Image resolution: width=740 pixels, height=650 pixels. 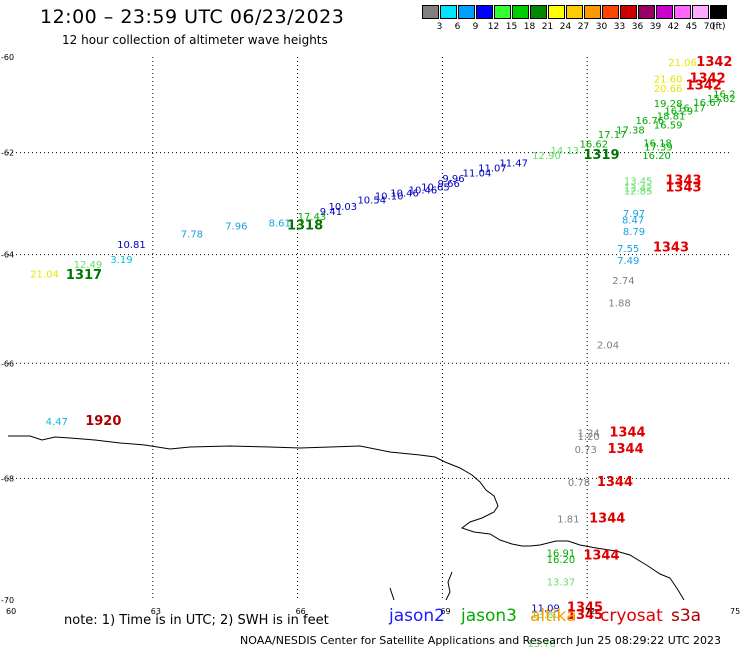 What do you see at coordinates (546, 156) in the screenshot?
I see `swh-value-label: 12.90` at bounding box center [546, 156].